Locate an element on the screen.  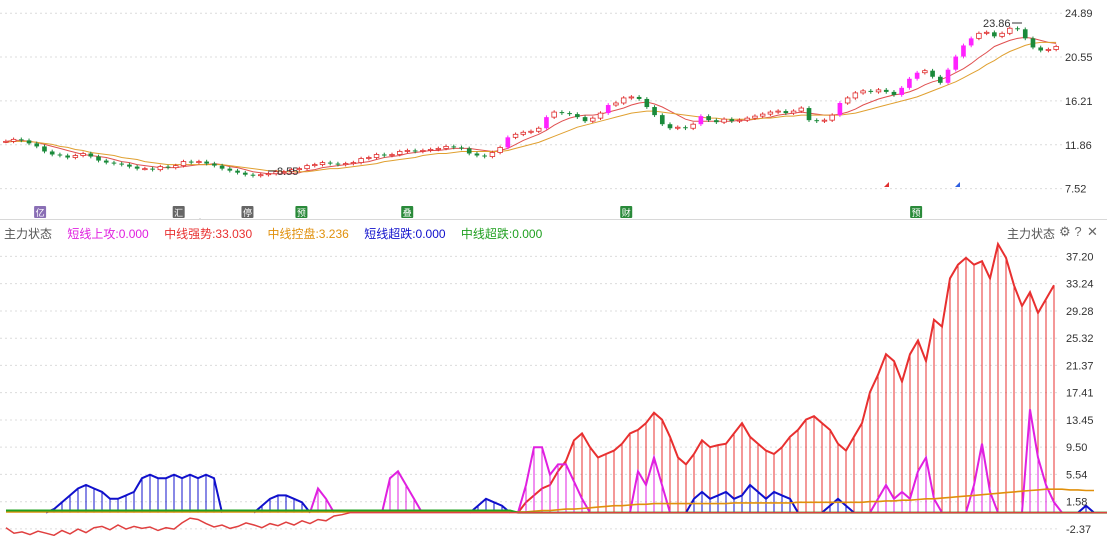
indicator-y-tick-label: 33.24 is located at coordinates (1080, 285).